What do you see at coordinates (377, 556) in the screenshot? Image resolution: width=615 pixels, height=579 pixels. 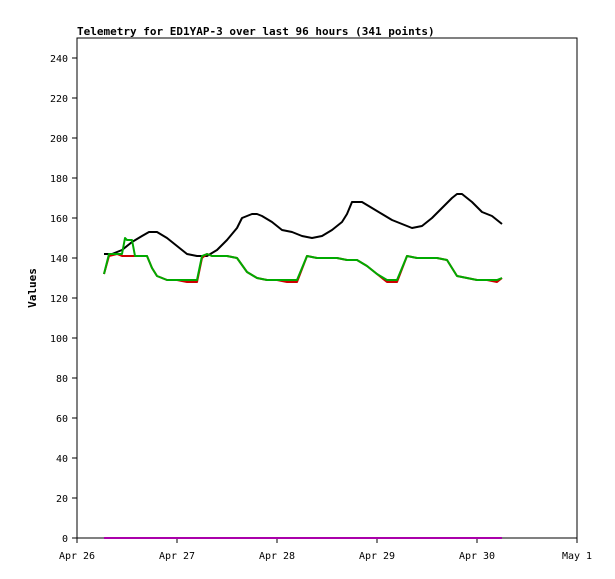 I see `x-tick-label: Apr 29` at bounding box center [377, 556].